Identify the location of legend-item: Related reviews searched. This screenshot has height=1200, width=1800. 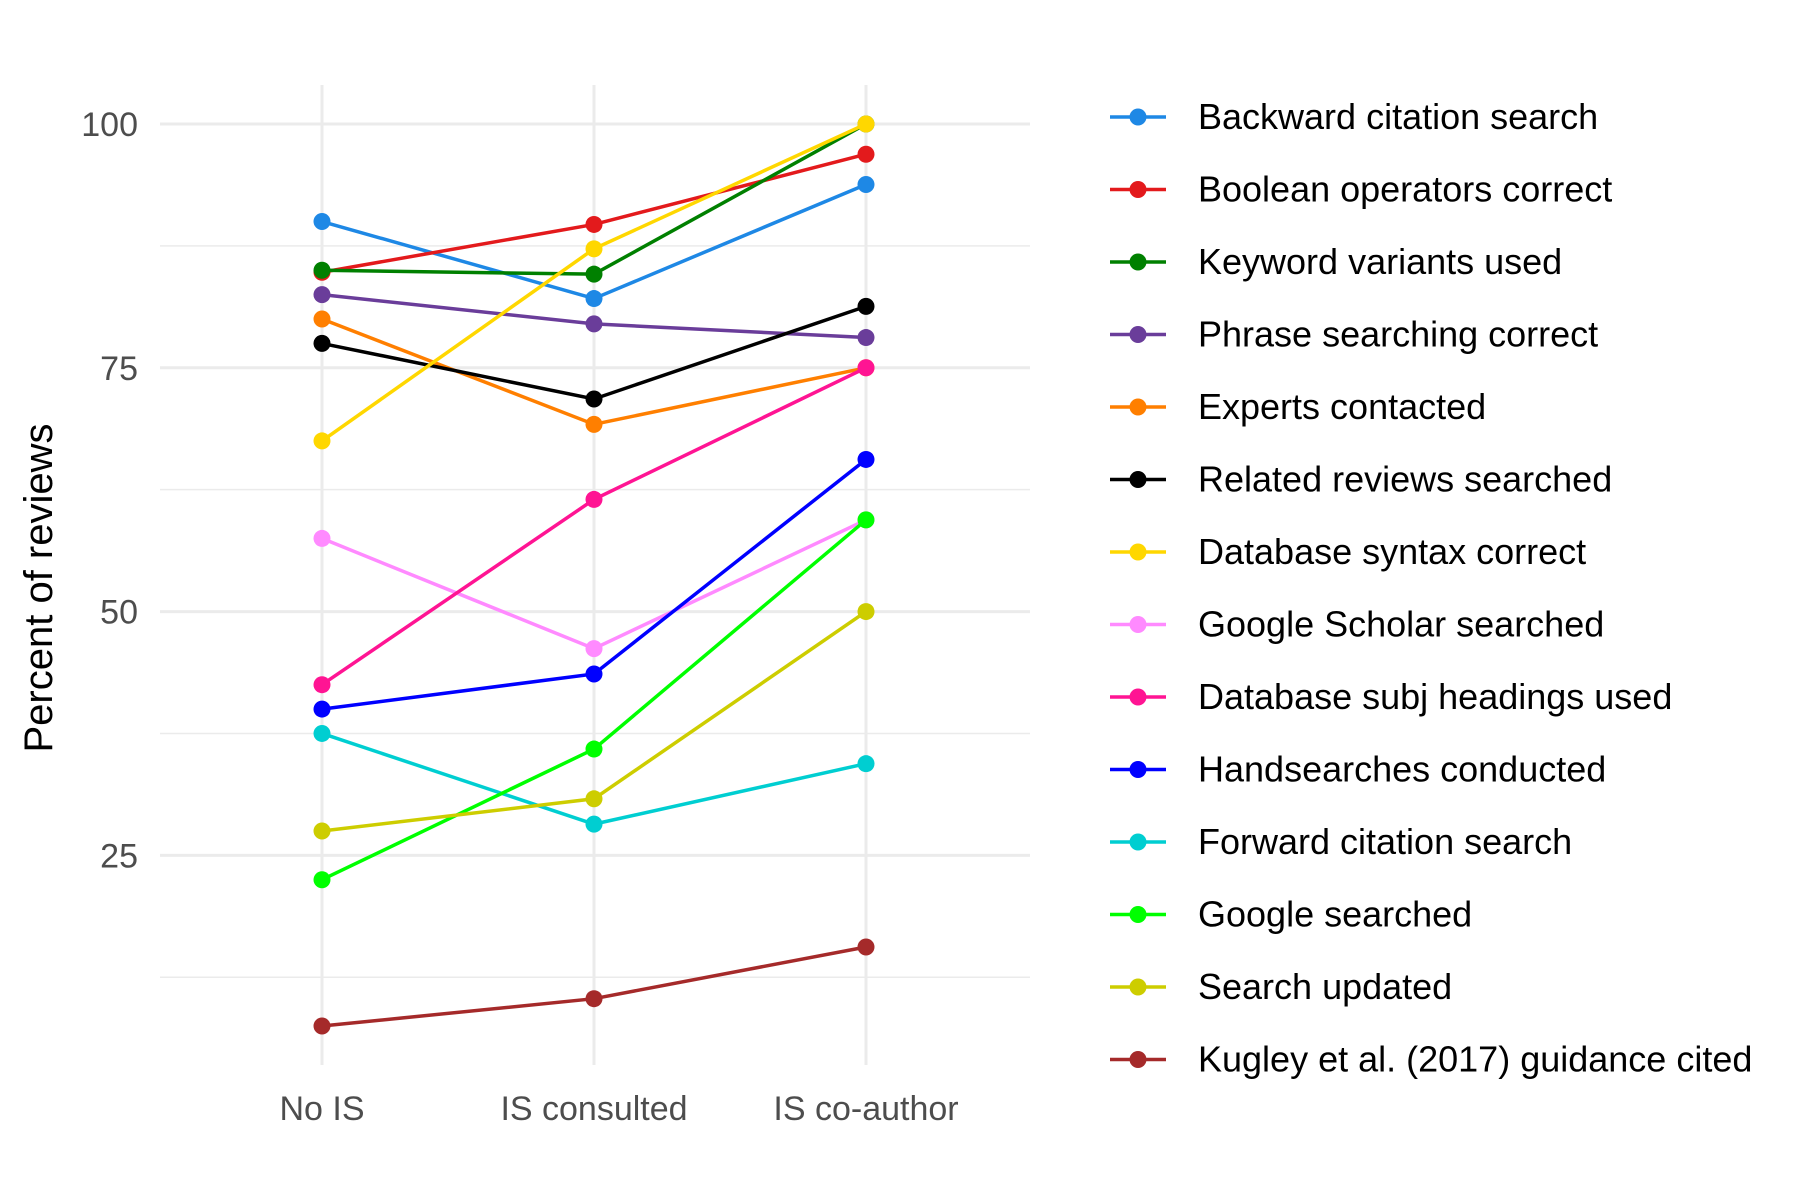
(1361, 479).